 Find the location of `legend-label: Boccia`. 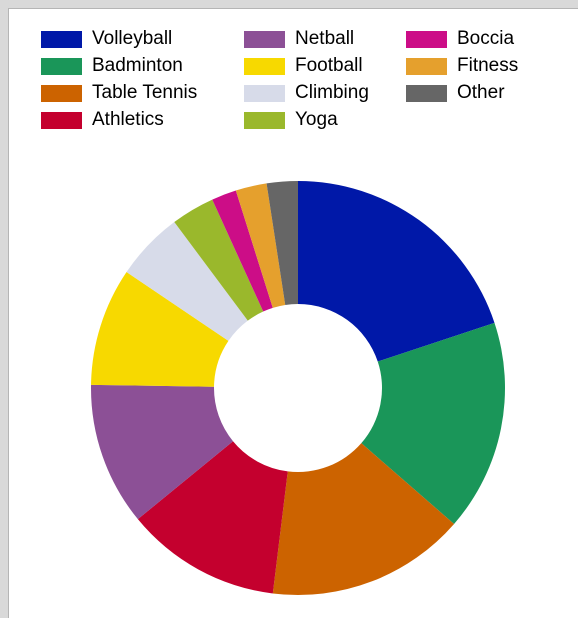

legend-label: Boccia is located at coordinates (486, 38).